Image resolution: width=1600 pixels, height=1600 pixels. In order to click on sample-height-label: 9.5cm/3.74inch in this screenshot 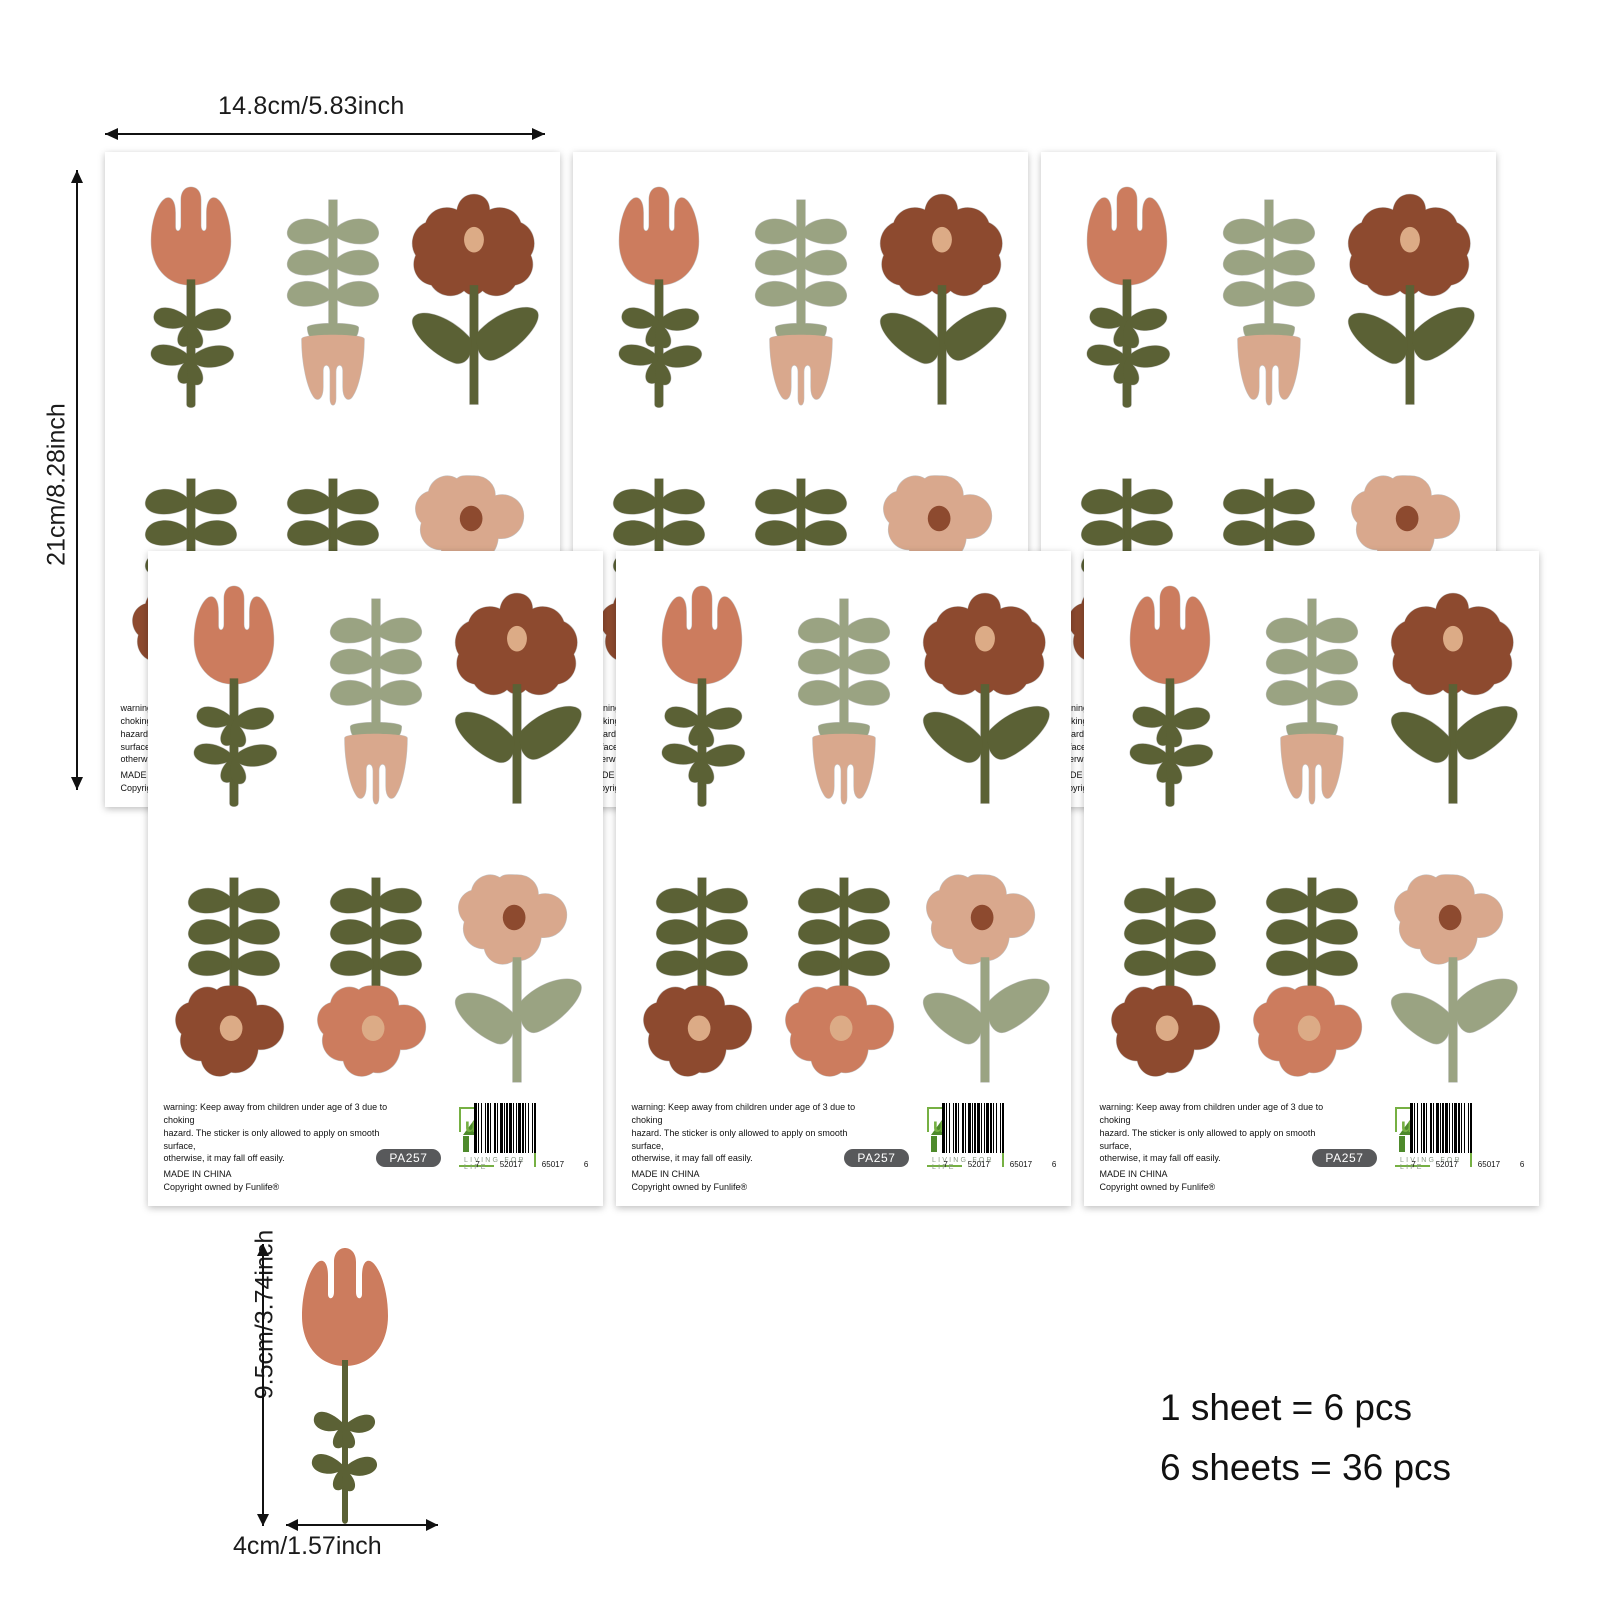, I will do `click(264, 1314)`.